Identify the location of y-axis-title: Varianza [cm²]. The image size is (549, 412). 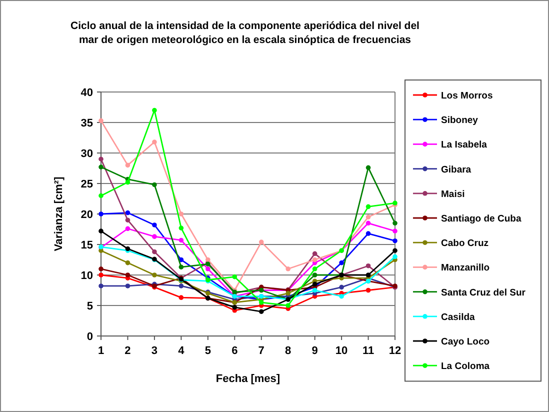
(59, 214).